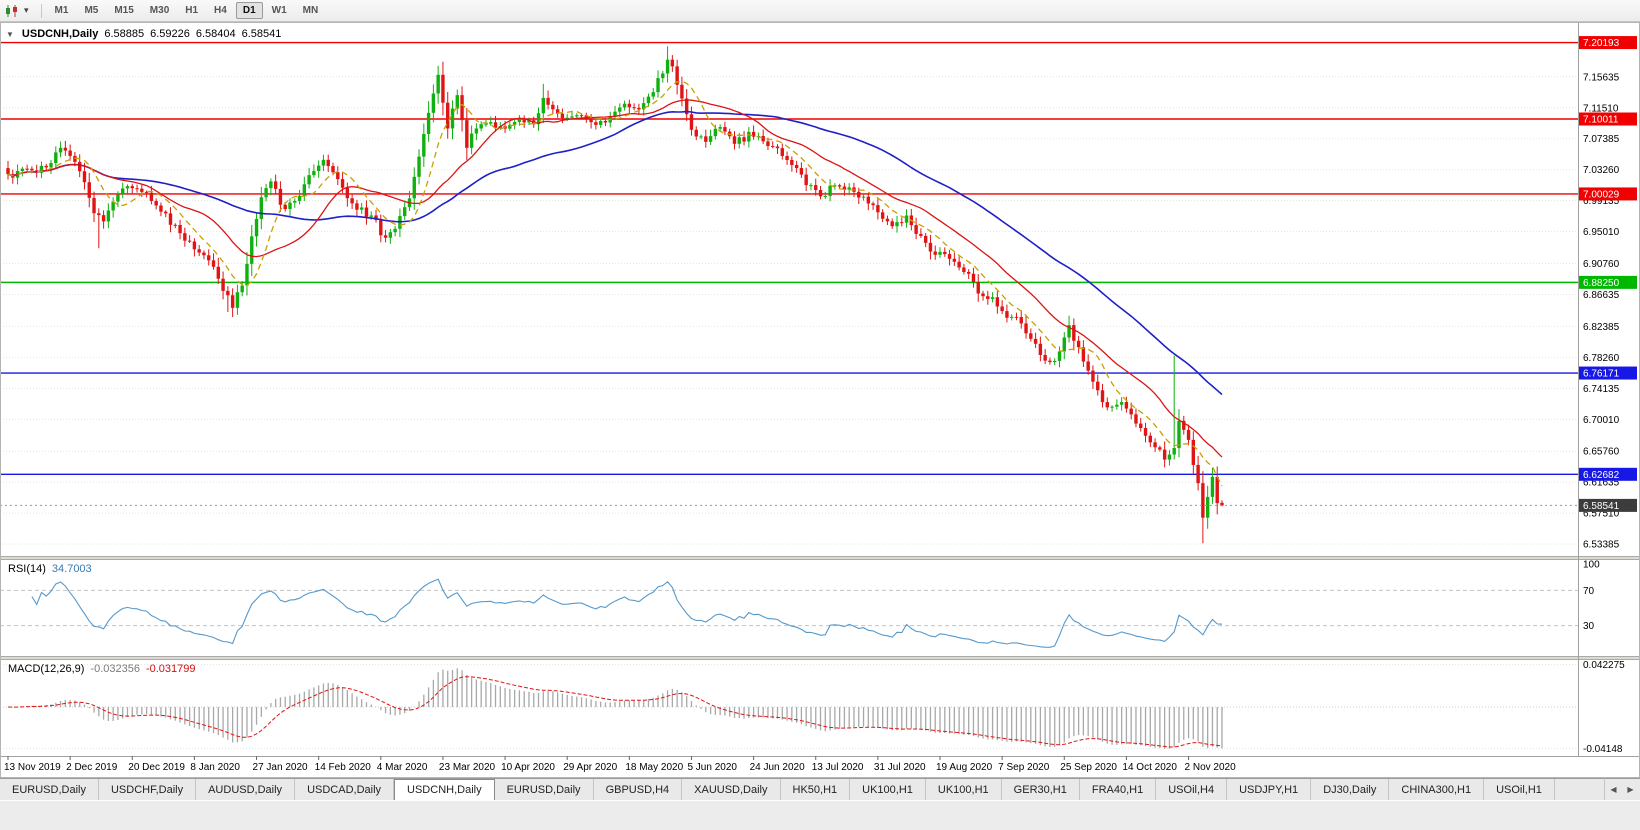  Describe the element at coordinates (1601, 327) in the screenshot. I see `svg-text: 6.82385` at that location.